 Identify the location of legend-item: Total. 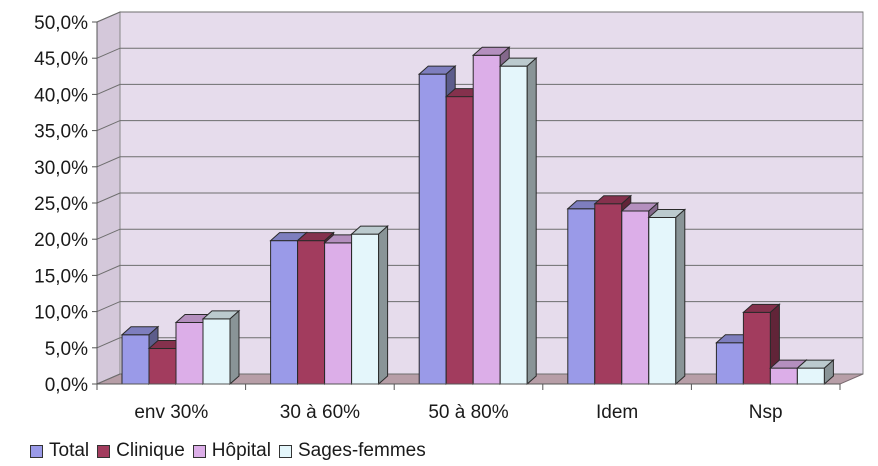
(59, 451).